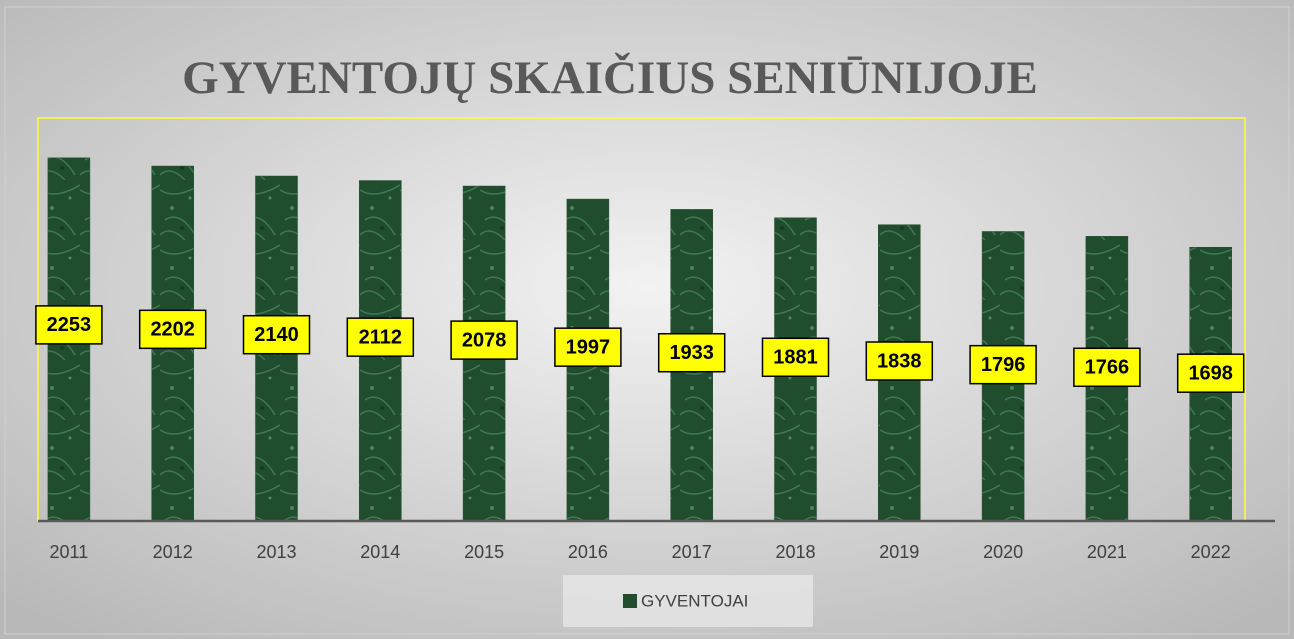 The width and height of the screenshot is (1294, 639). I want to click on x-tick-label: 2011, so click(69, 552).